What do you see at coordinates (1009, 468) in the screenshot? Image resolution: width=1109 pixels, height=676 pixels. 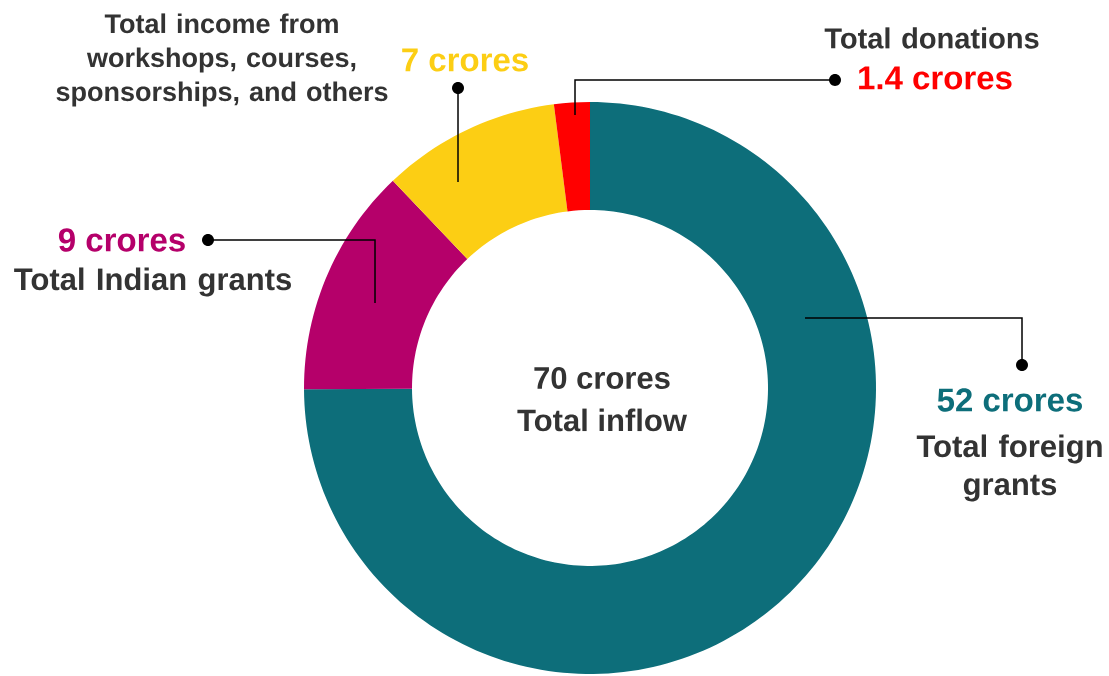 I see `slice-label: Total foreign grants` at bounding box center [1009, 468].